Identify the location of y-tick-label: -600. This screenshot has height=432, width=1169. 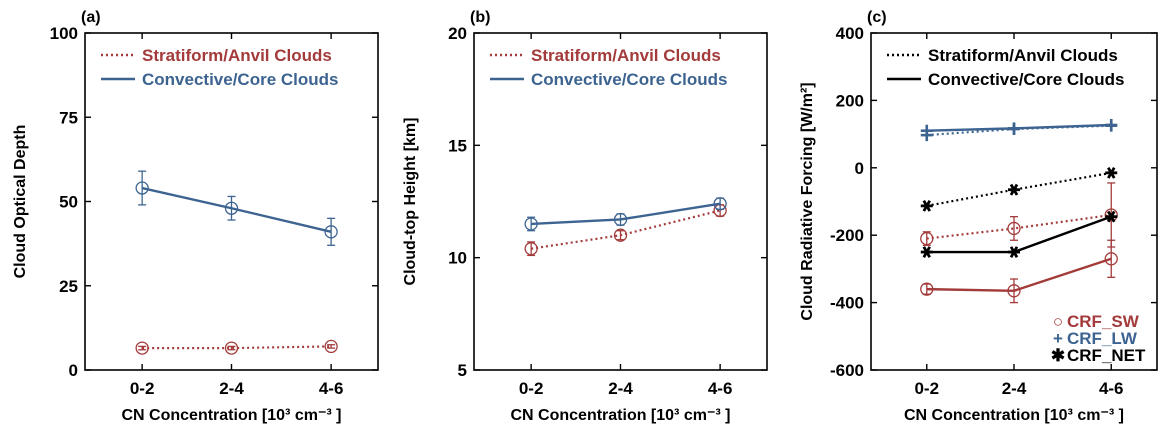
(847, 370).